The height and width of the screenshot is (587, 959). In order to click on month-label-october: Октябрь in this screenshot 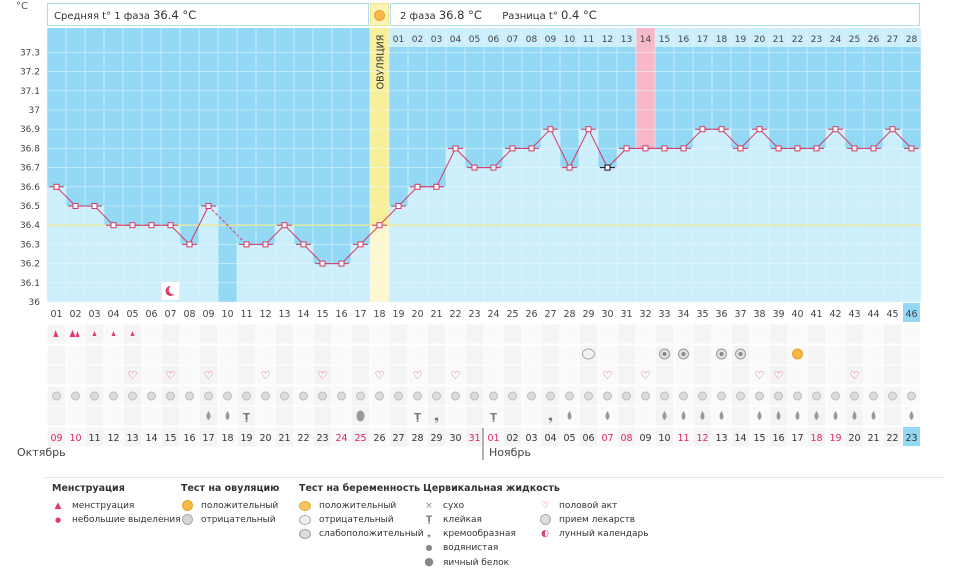, I will do `click(41, 452)`.